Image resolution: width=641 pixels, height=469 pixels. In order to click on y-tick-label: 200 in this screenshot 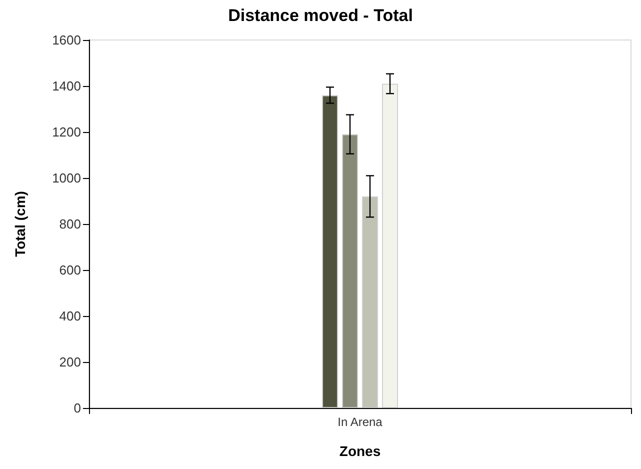, I will do `click(70, 362)`.